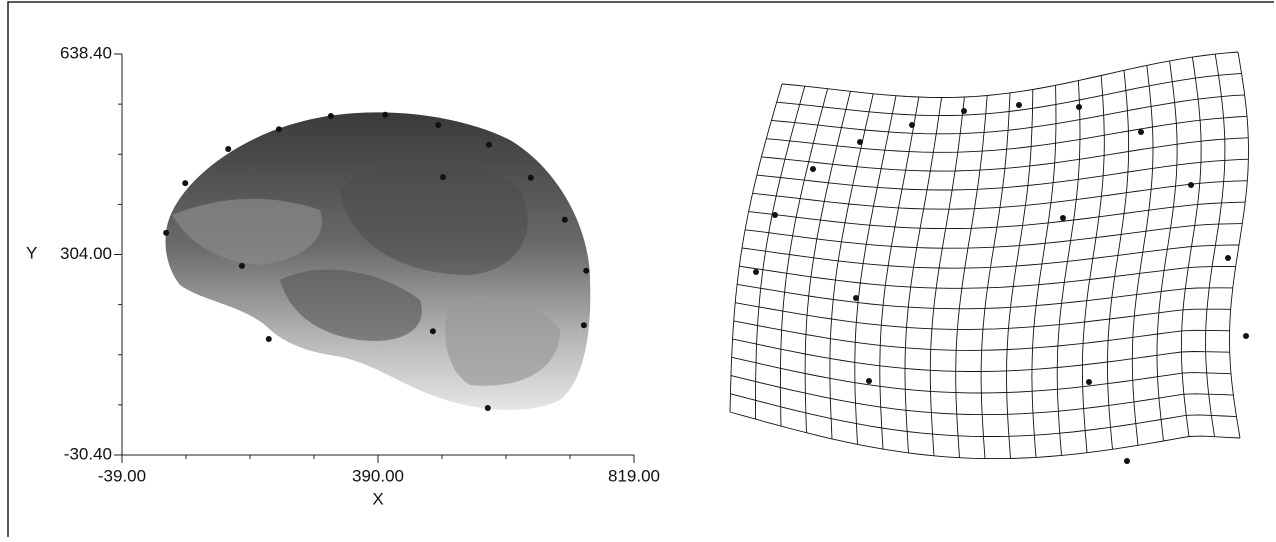  What do you see at coordinates (377, 498) in the screenshot?
I see `x-axis-label: X` at bounding box center [377, 498].